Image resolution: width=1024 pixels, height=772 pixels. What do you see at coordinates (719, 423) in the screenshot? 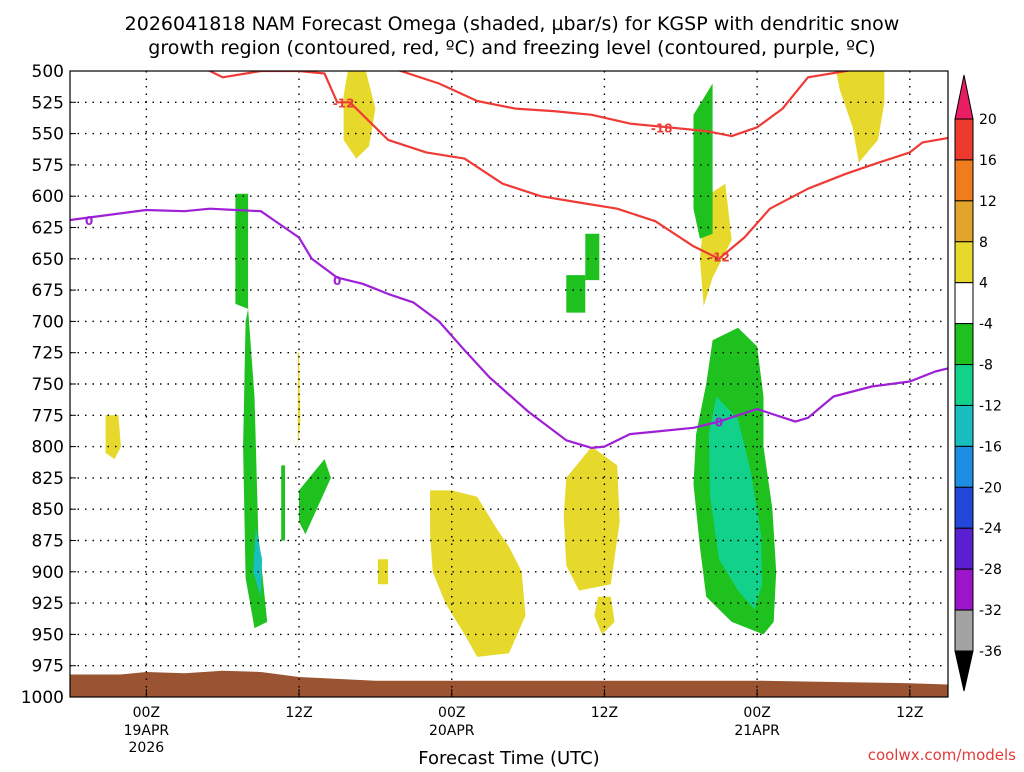
I see `contour-label-0-2: 0` at bounding box center [719, 423].